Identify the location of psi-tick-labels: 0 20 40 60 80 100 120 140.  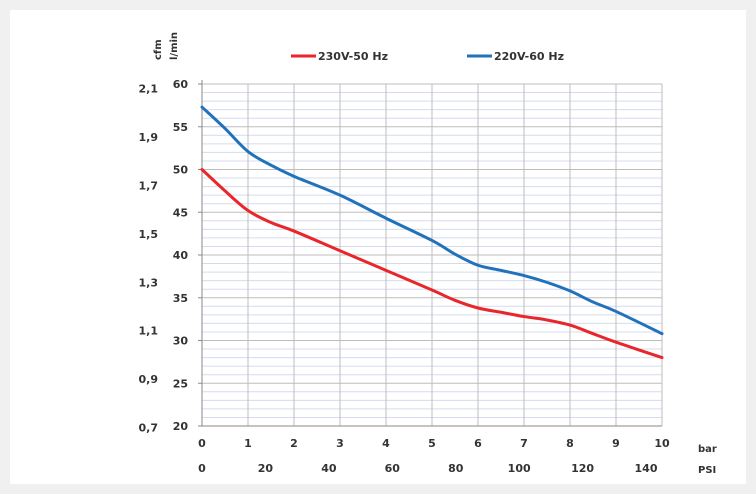
(428, 468).